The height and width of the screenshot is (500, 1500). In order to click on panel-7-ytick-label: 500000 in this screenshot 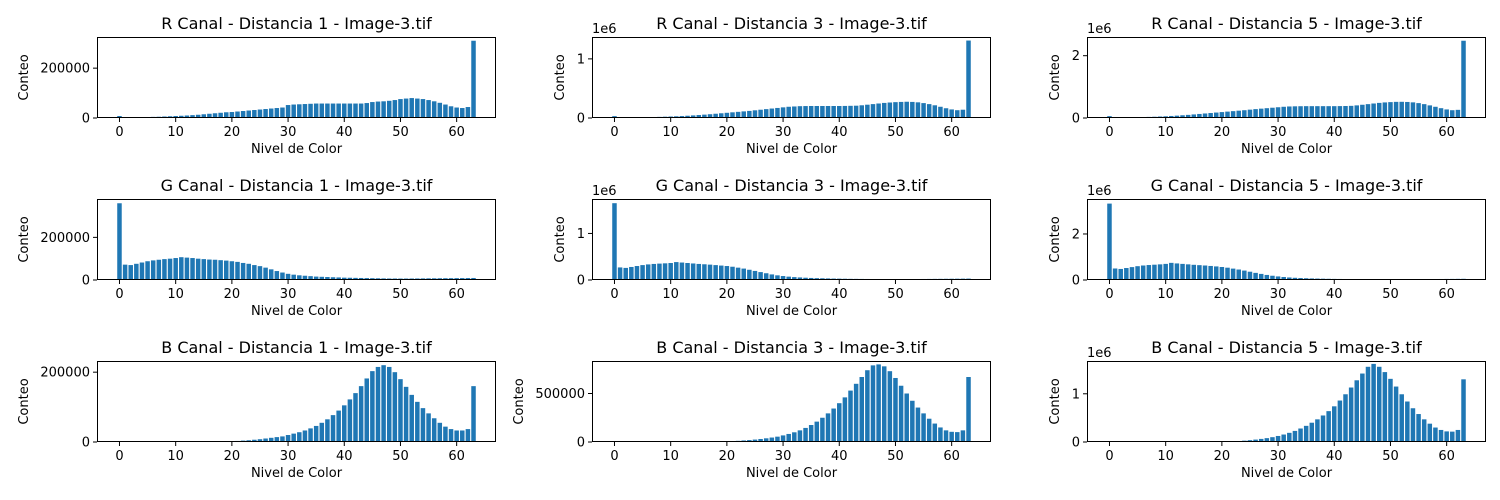, I will do `click(560, 394)`.